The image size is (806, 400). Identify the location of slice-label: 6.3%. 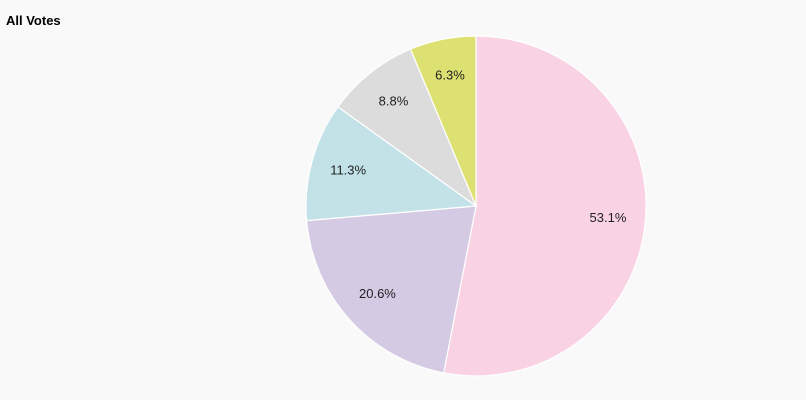
(450, 74).